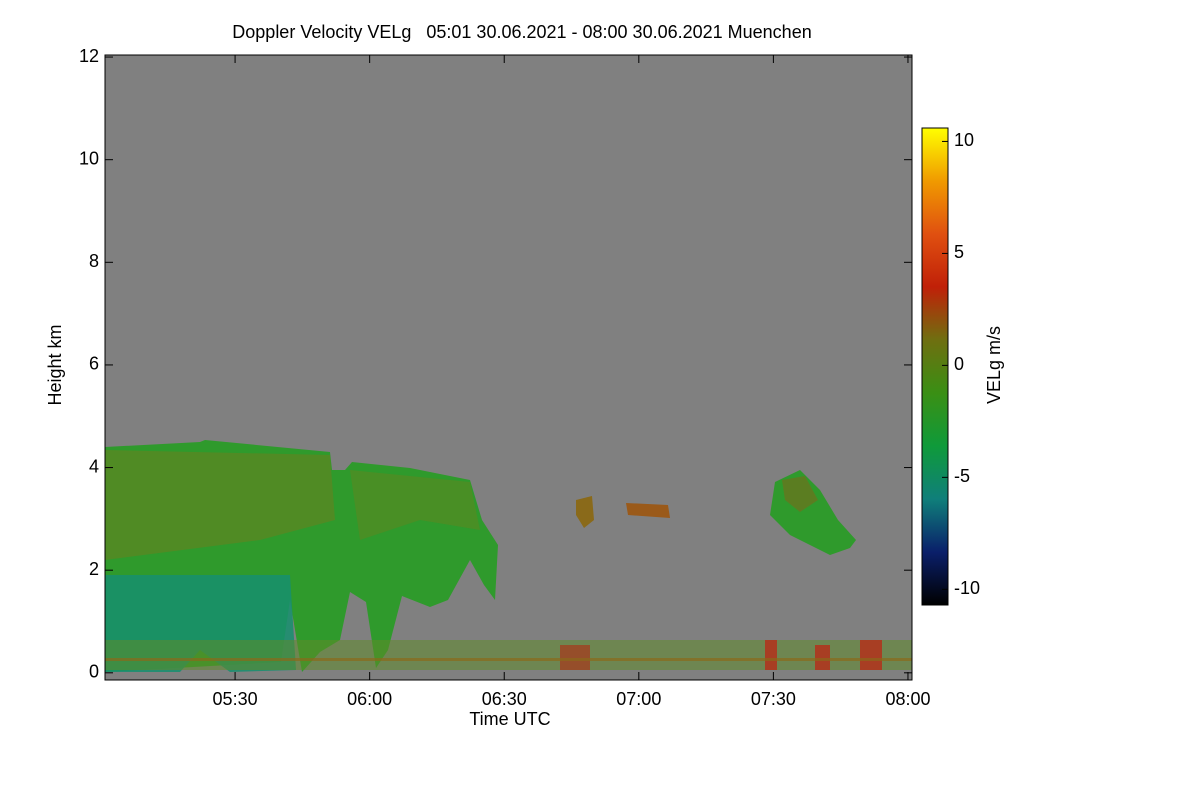 The width and height of the screenshot is (1200, 800). I want to click on x-tick-label: 08:00, so click(907, 699).